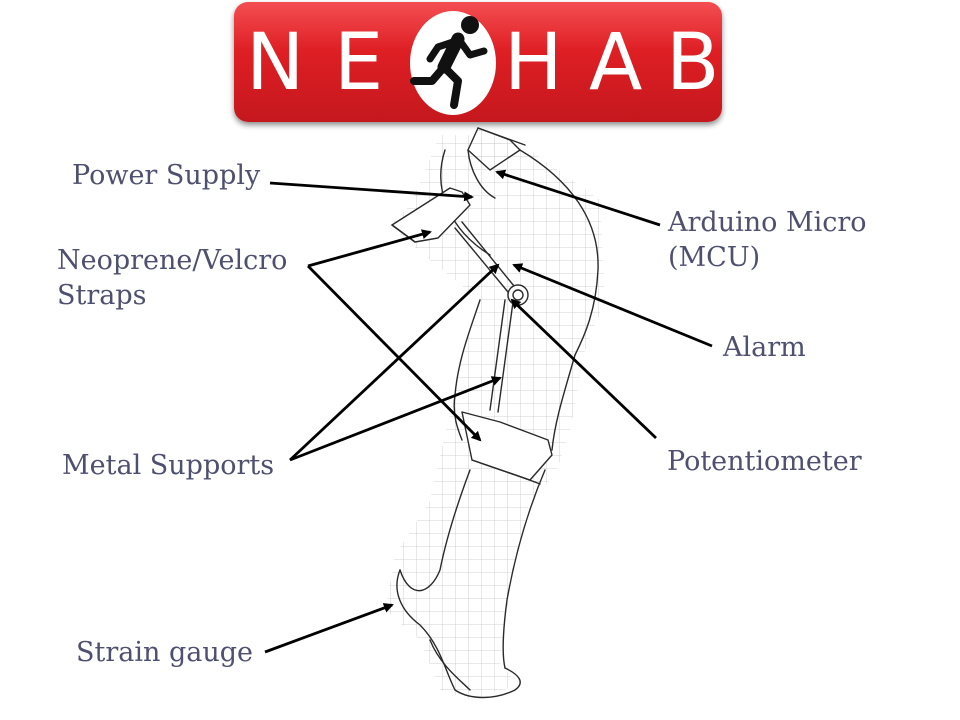  What do you see at coordinates (394, 353) in the screenshot?
I see `arrow-neoprene-lower` at bounding box center [394, 353].